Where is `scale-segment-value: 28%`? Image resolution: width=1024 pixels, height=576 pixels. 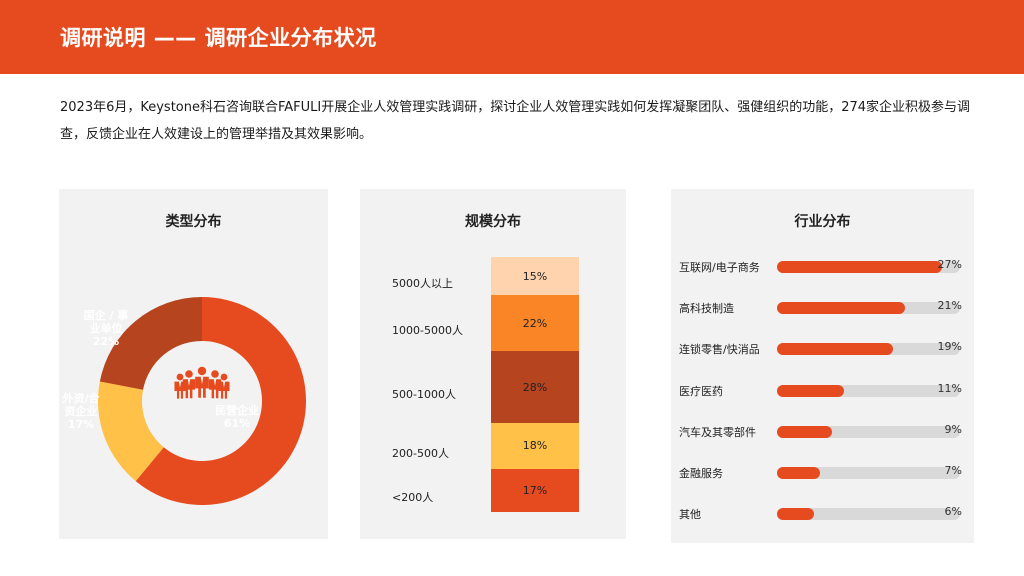
scale-segment-value: 28% is located at coordinates (535, 387).